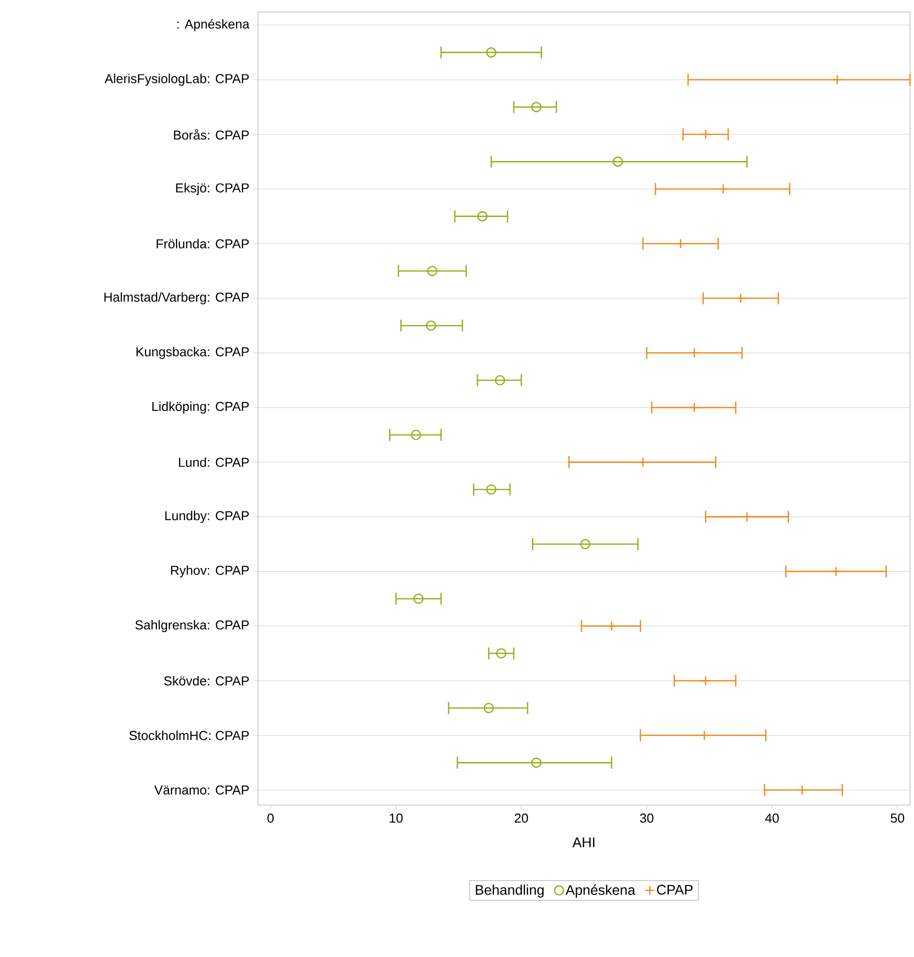  I want to click on y-tick-label: Lidköping: CPAP, so click(200, 408).